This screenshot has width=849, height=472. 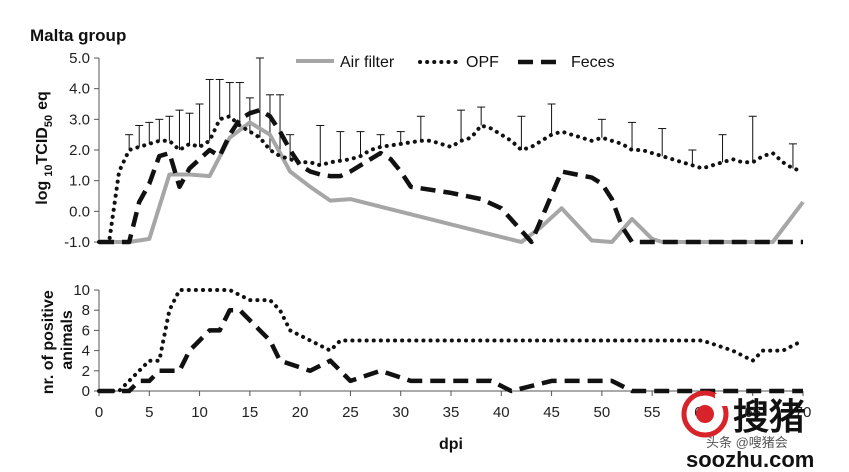 What do you see at coordinates (501, 412) in the screenshot?
I see `x-tick-label: 40` at bounding box center [501, 412].